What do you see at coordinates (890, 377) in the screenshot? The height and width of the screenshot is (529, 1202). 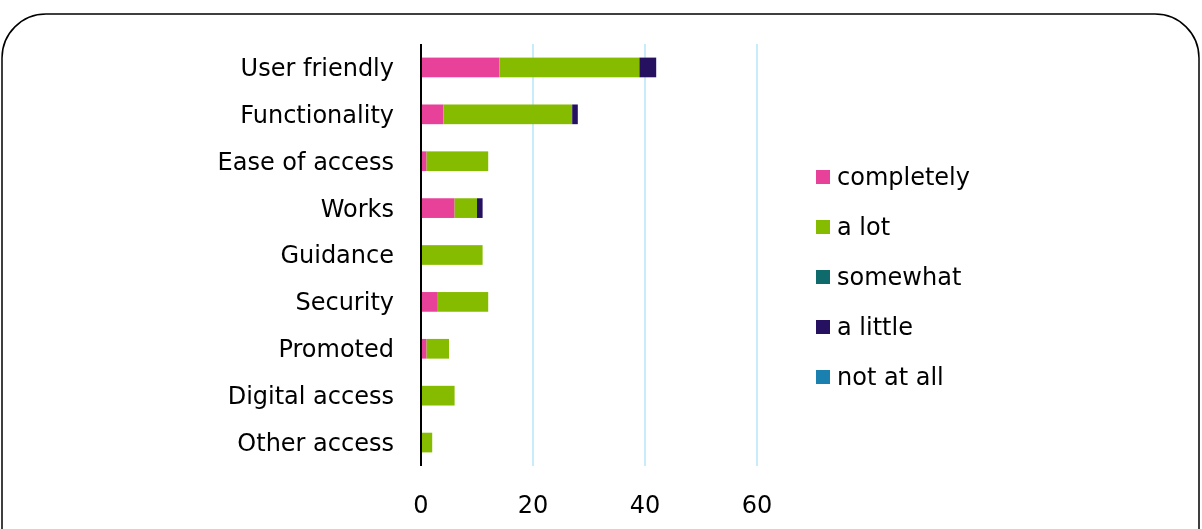 I see `legend-label: not at all` at bounding box center [890, 377].